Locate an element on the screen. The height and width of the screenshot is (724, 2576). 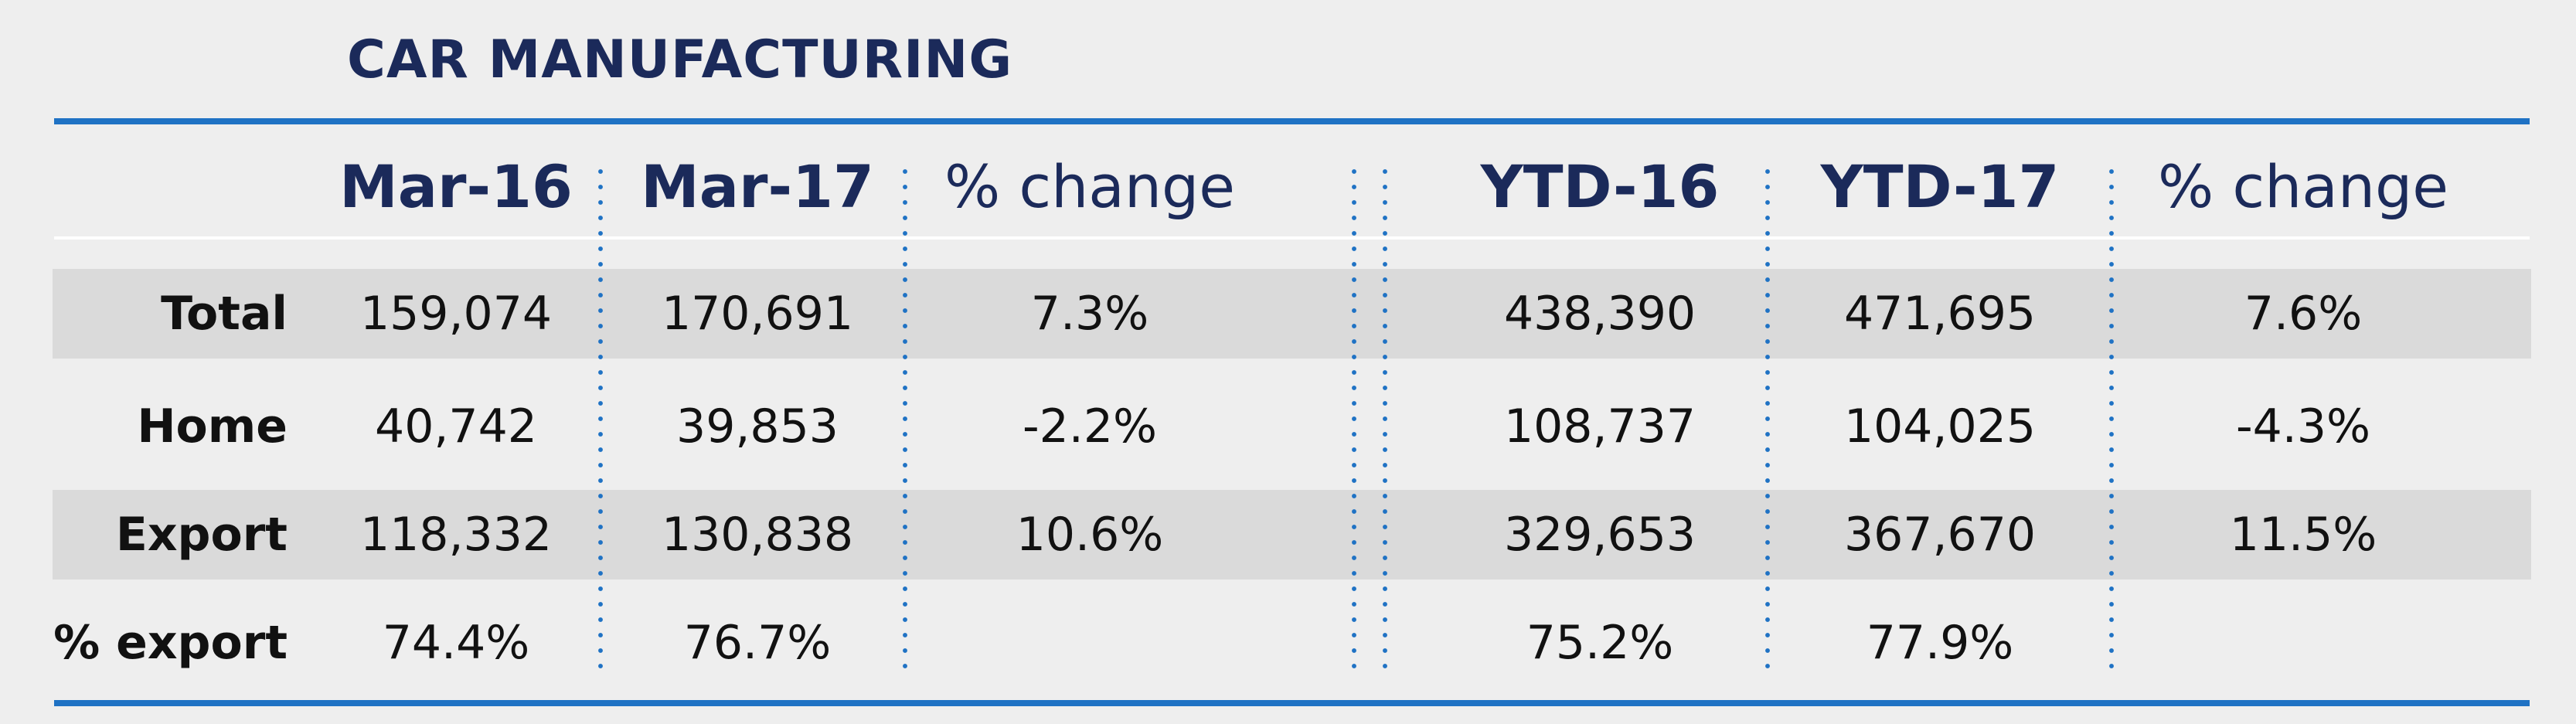
column-header: Mar-17 is located at coordinates (757, 186).